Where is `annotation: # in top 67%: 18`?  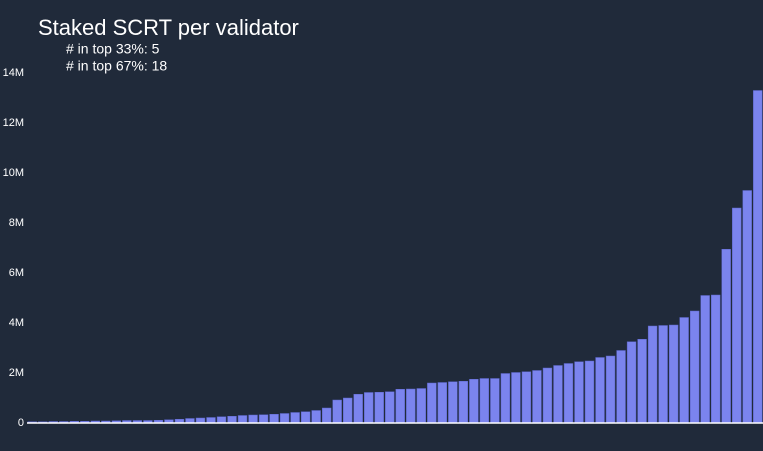
annotation: # in top 67%: 18 is located at coordinates (116, 66).